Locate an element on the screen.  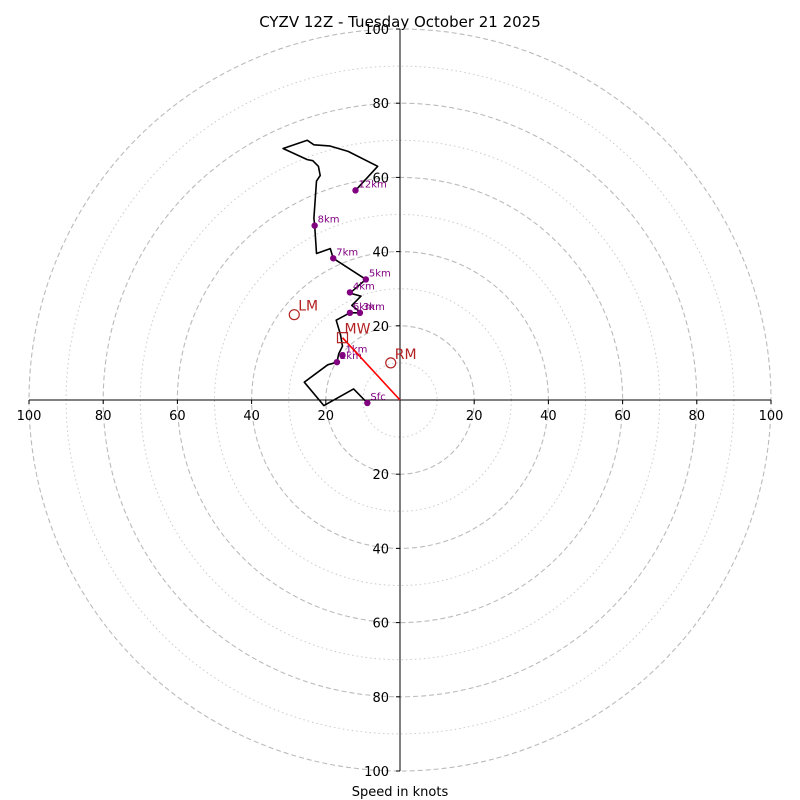
storm-mw-label: MW is located at coordinates (357, 330).